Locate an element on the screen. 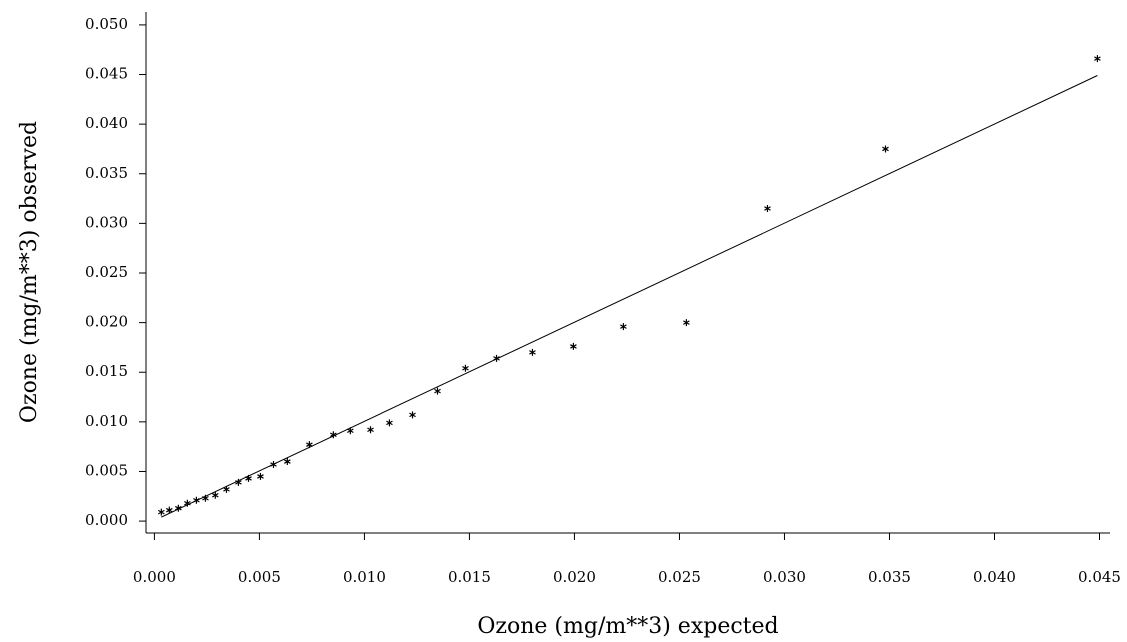 The image size is (1127, 642). y-tick-label: 0.000 is located at coordinates (106, 520).